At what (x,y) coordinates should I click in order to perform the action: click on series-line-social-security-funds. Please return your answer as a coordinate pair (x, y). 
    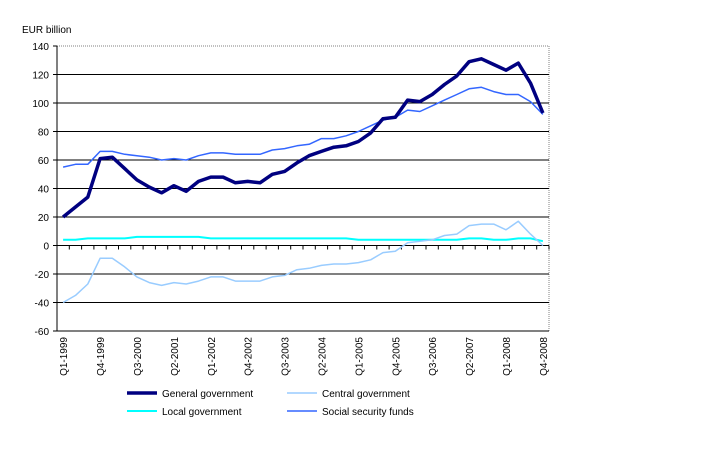
    Looking at the image, I should click on (303, 127).